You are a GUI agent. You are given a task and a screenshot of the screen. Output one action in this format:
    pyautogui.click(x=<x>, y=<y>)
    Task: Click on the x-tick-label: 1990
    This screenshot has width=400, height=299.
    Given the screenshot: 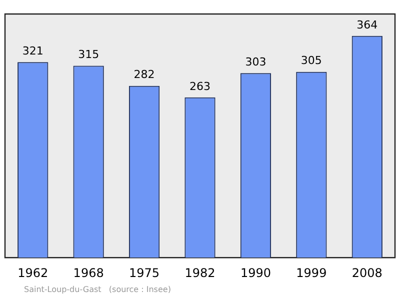 What is the action you would take?
    pyautogui.click(x=255, y=273)
    